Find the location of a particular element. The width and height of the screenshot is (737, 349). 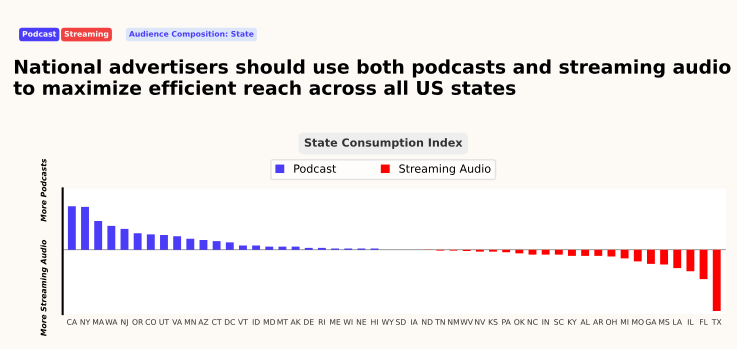

chart-title: National advertisers should use both podcasts and streaming audio to maximize efficient reach across all US states is located at coordinates (372, 77).